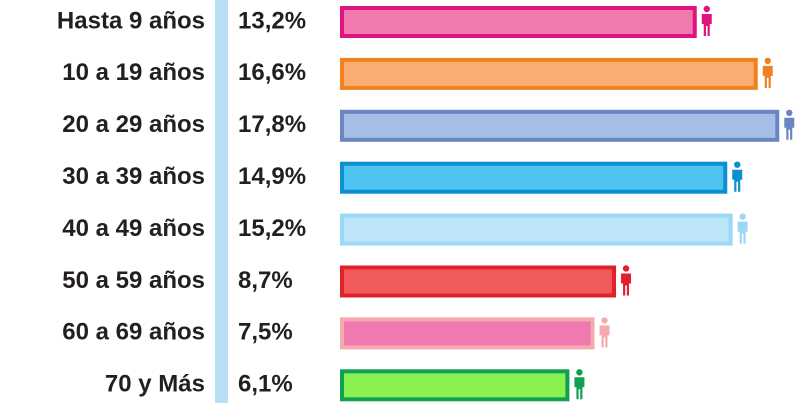 The height and width of the screenshot is (403, 800). Describe the element at coordinates (272, 20) in the screenshot. I see `value-label: 13,2%` at that location.